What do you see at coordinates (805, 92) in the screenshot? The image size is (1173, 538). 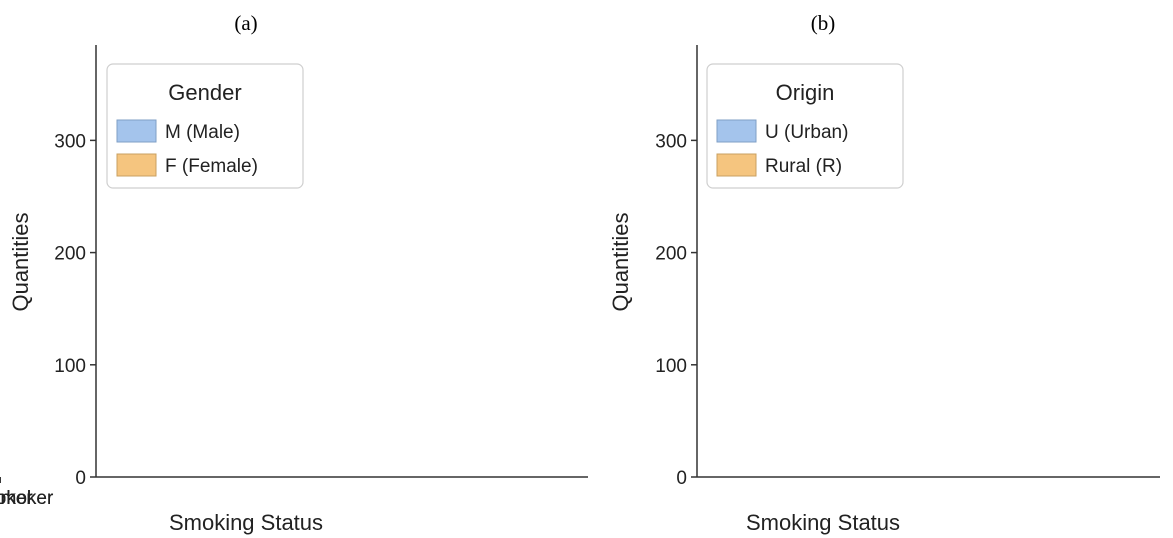 I see `legend-title: Origin` at bounding box center [805, 92].